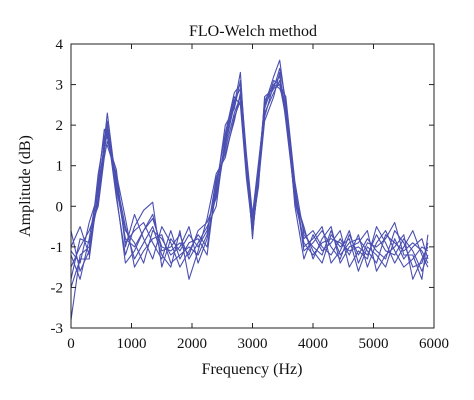 The image size is (474, 400). Describe the element at coordinates (57, 248) in the screenshot. I see `y-tick-label: -1` at that location.